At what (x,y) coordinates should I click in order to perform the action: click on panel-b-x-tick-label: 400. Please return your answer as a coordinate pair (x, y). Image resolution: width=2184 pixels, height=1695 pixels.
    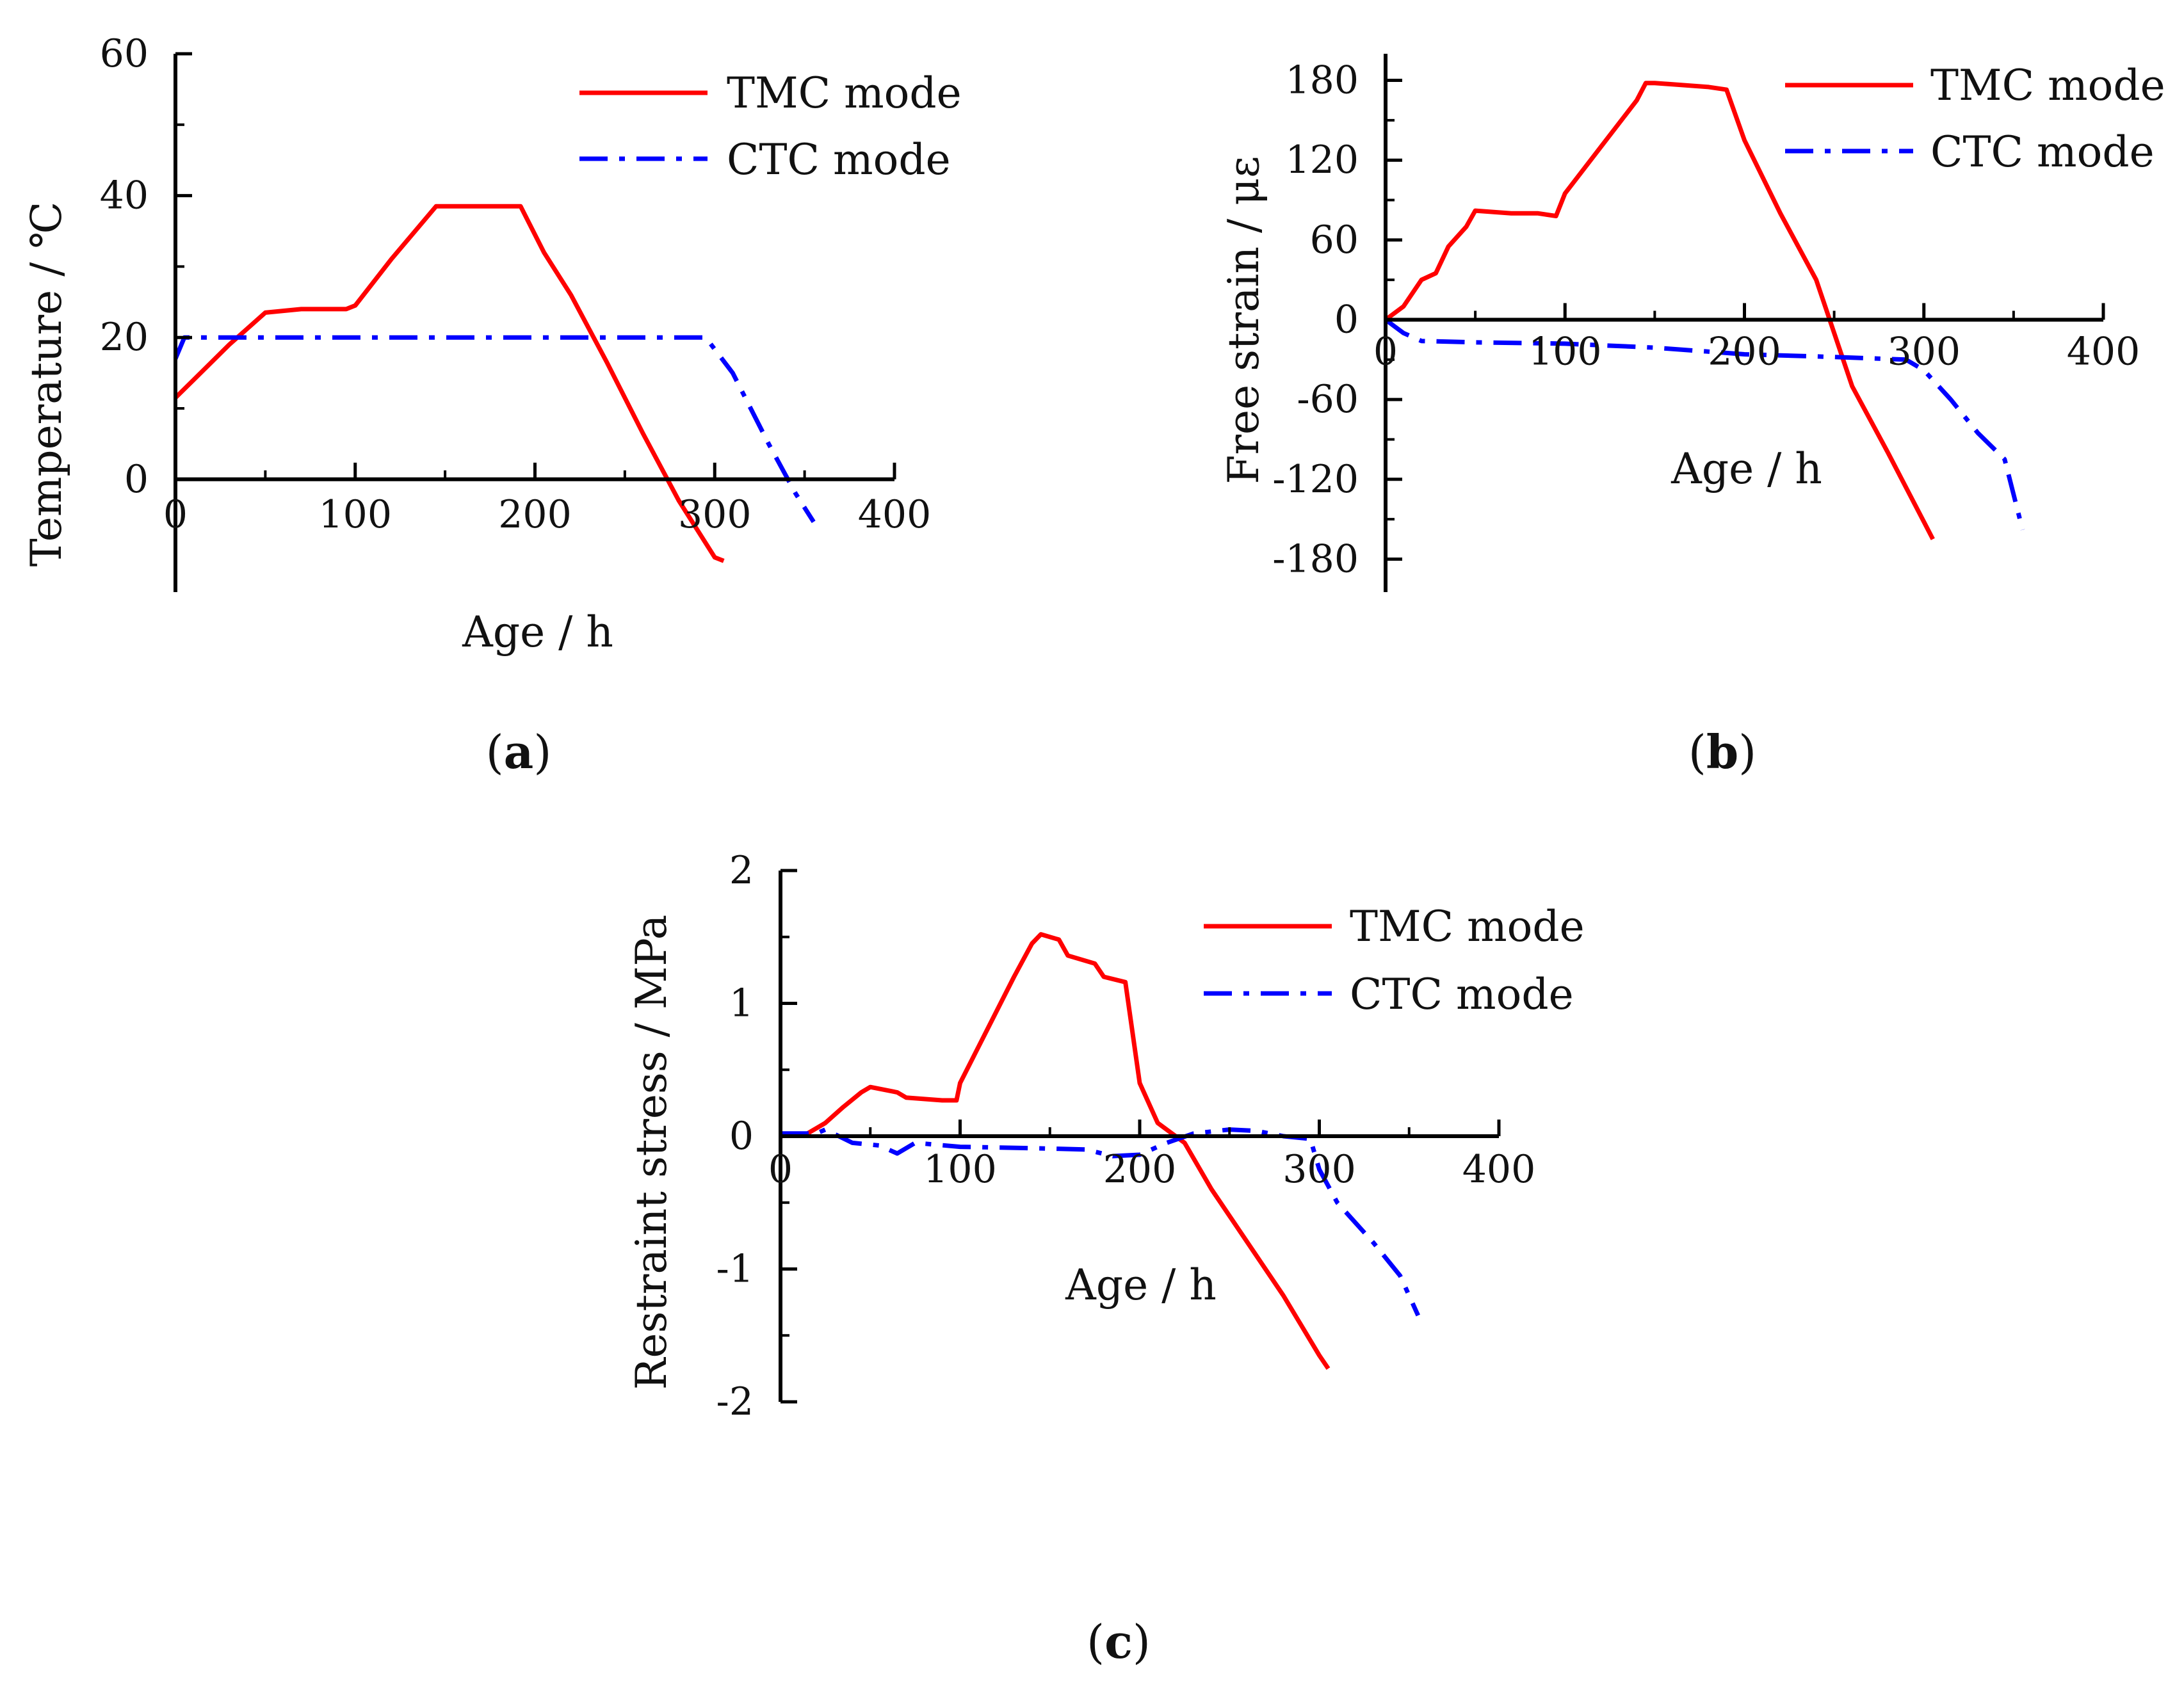
    Looking at the image, I should click on (2103, 352).